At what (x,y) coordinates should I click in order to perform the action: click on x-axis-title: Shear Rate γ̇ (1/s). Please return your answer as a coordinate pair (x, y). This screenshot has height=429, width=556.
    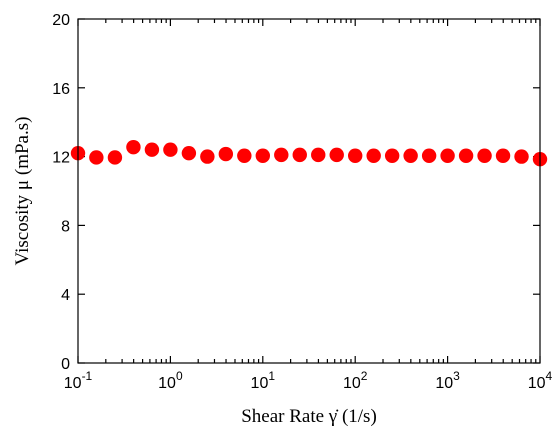
    Looking at the image, I should click on (309, 416).